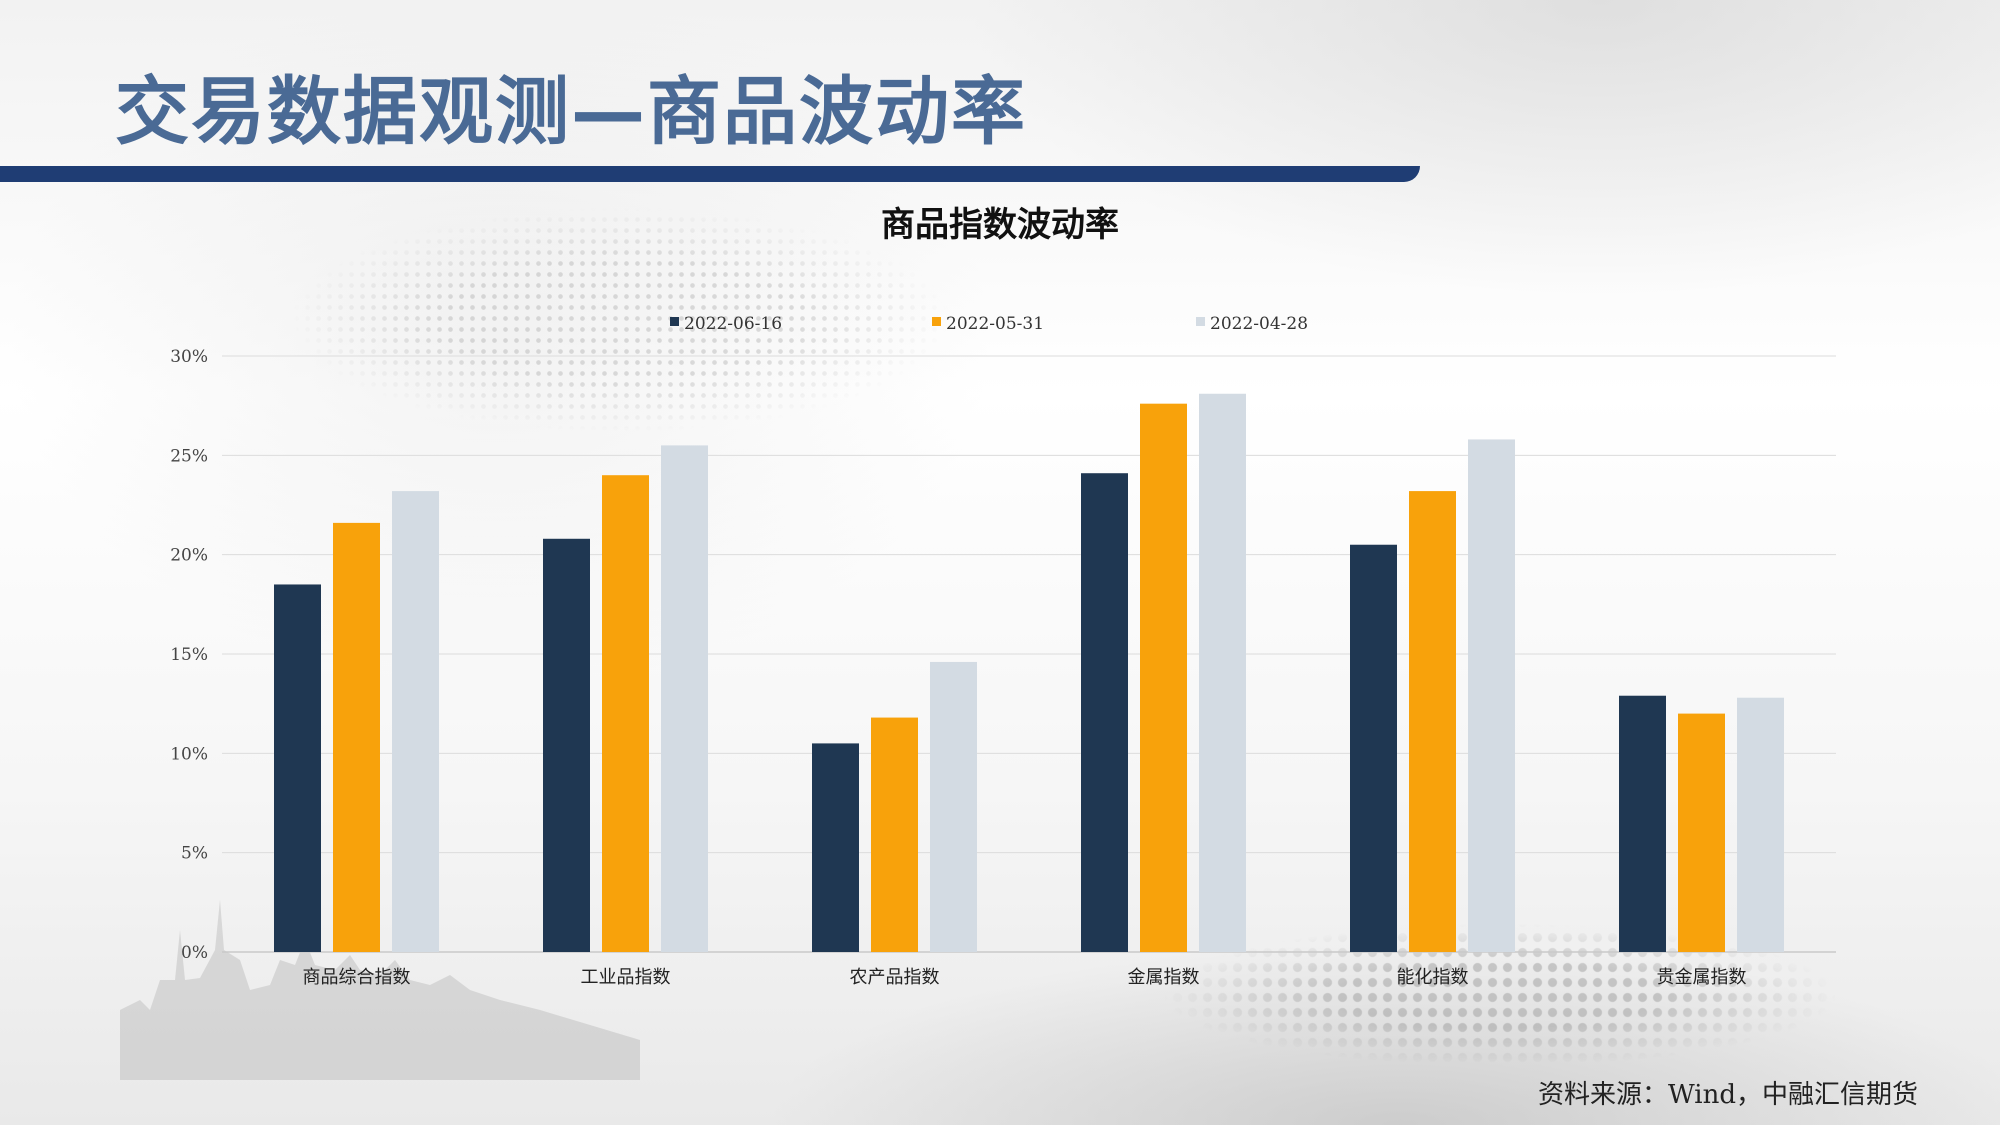 Image resolution: width=2000 pixels, height=1125 pixels. What do you see at coordinates (357, 977) in the screenshot?
I see `x-category-label: 商品综合指数` at bounding box center [357, 977].